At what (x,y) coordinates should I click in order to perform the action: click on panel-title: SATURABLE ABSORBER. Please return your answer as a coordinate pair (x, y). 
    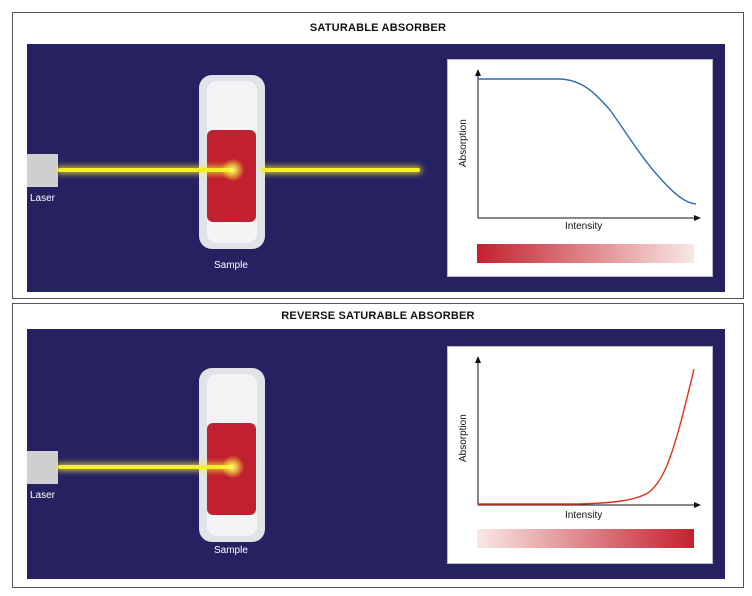
    Looking at the image, I should click on (378, 28).